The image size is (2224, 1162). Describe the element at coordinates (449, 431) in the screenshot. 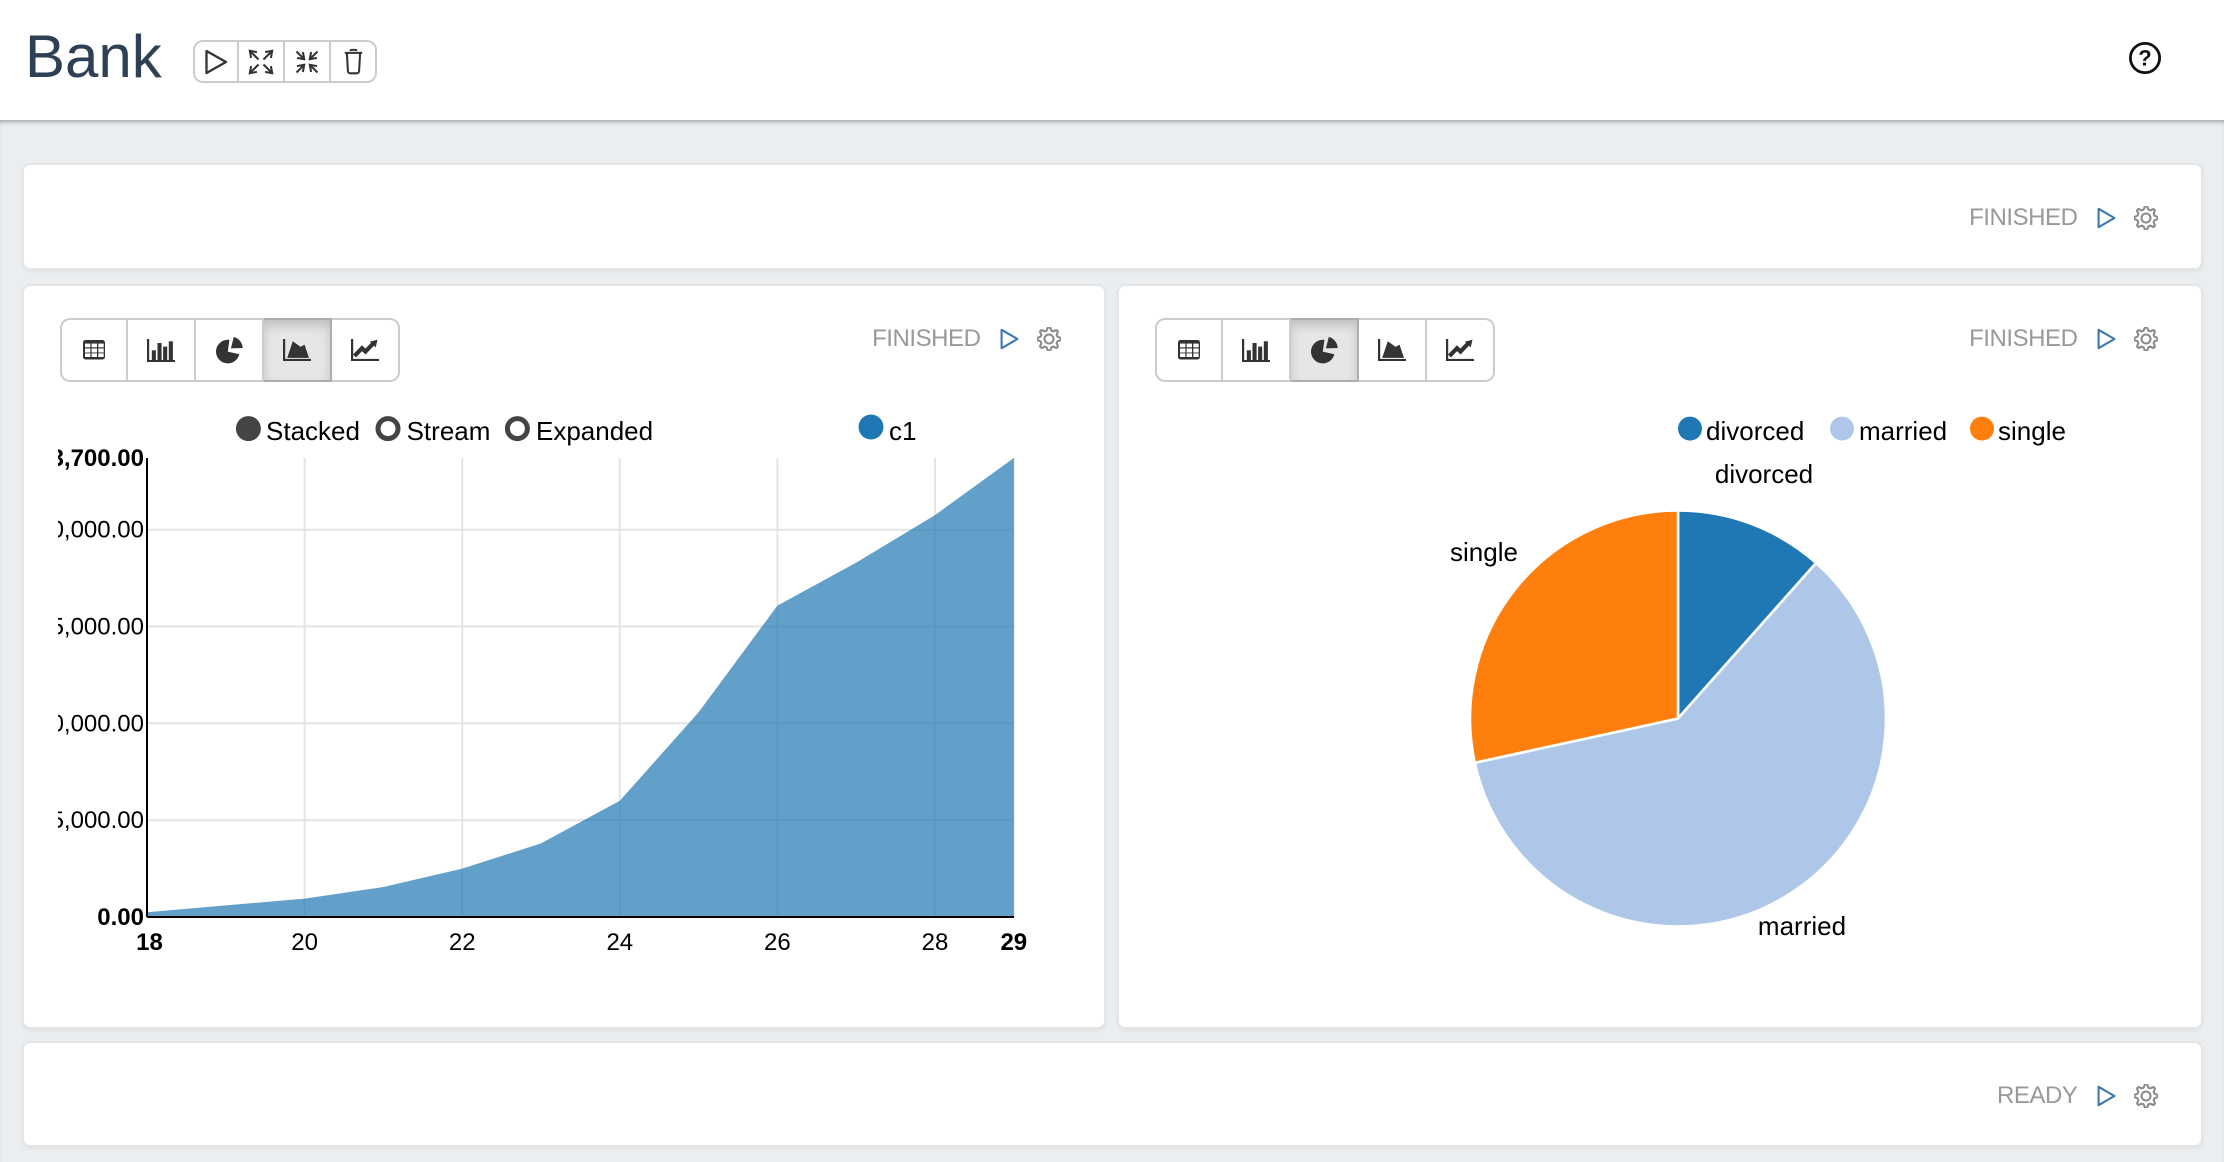

I see `svg-text: Stream` at that location.